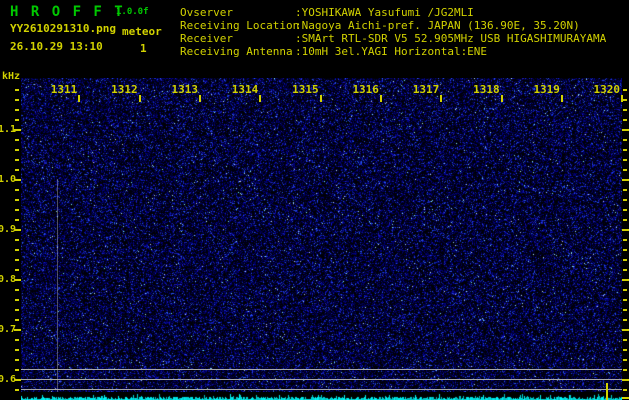  I want to click on time-tick-label: 1313, so click(184, 89).